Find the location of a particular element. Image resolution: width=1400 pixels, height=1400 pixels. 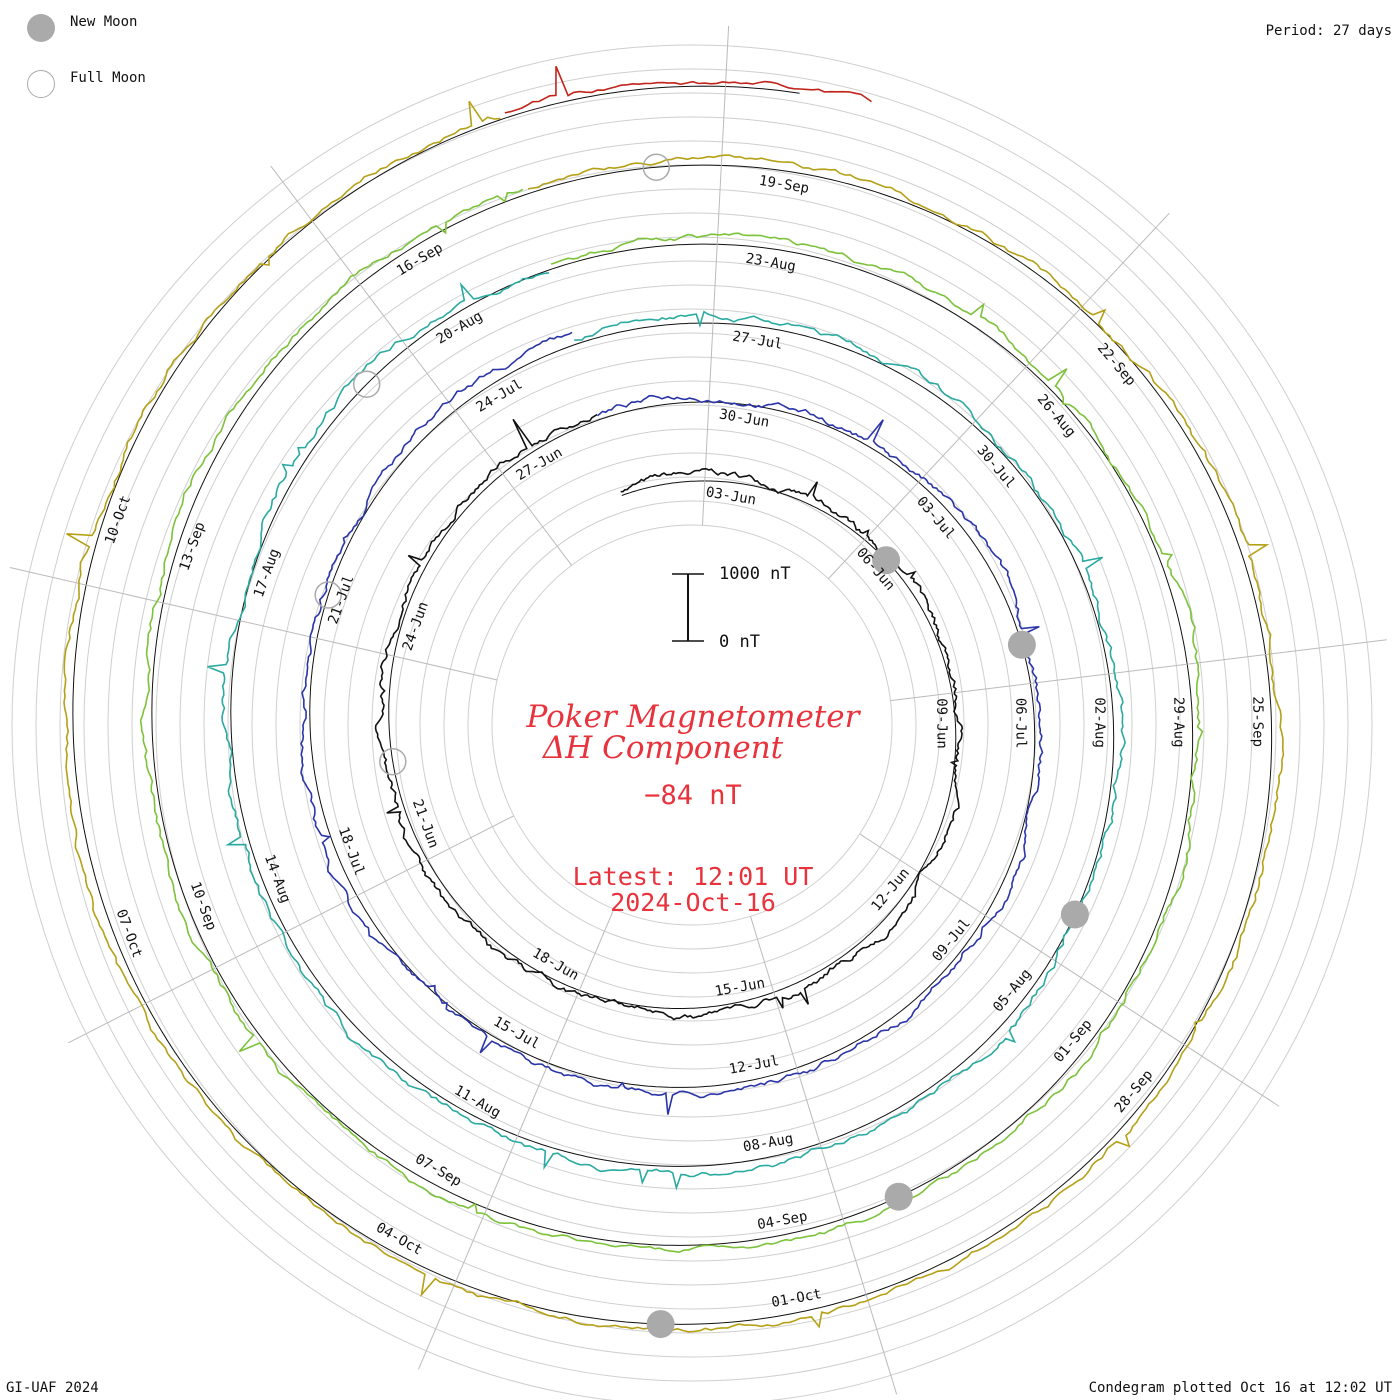

date-label: 26-Aug is located at coordinates (1056, 415).